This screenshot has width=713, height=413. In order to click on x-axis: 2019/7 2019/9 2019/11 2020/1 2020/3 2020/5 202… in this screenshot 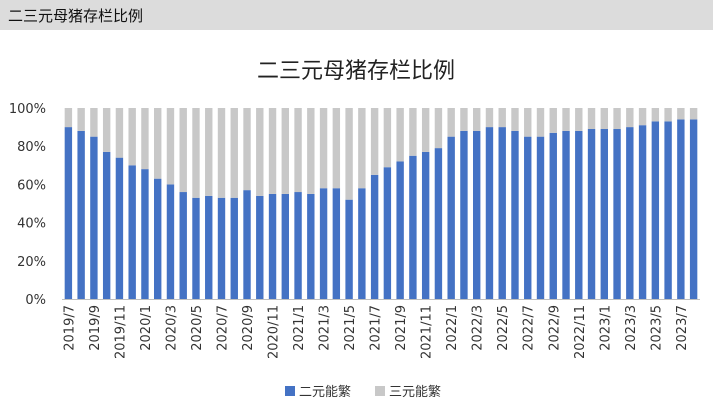, I will do `click(381, 329)`.